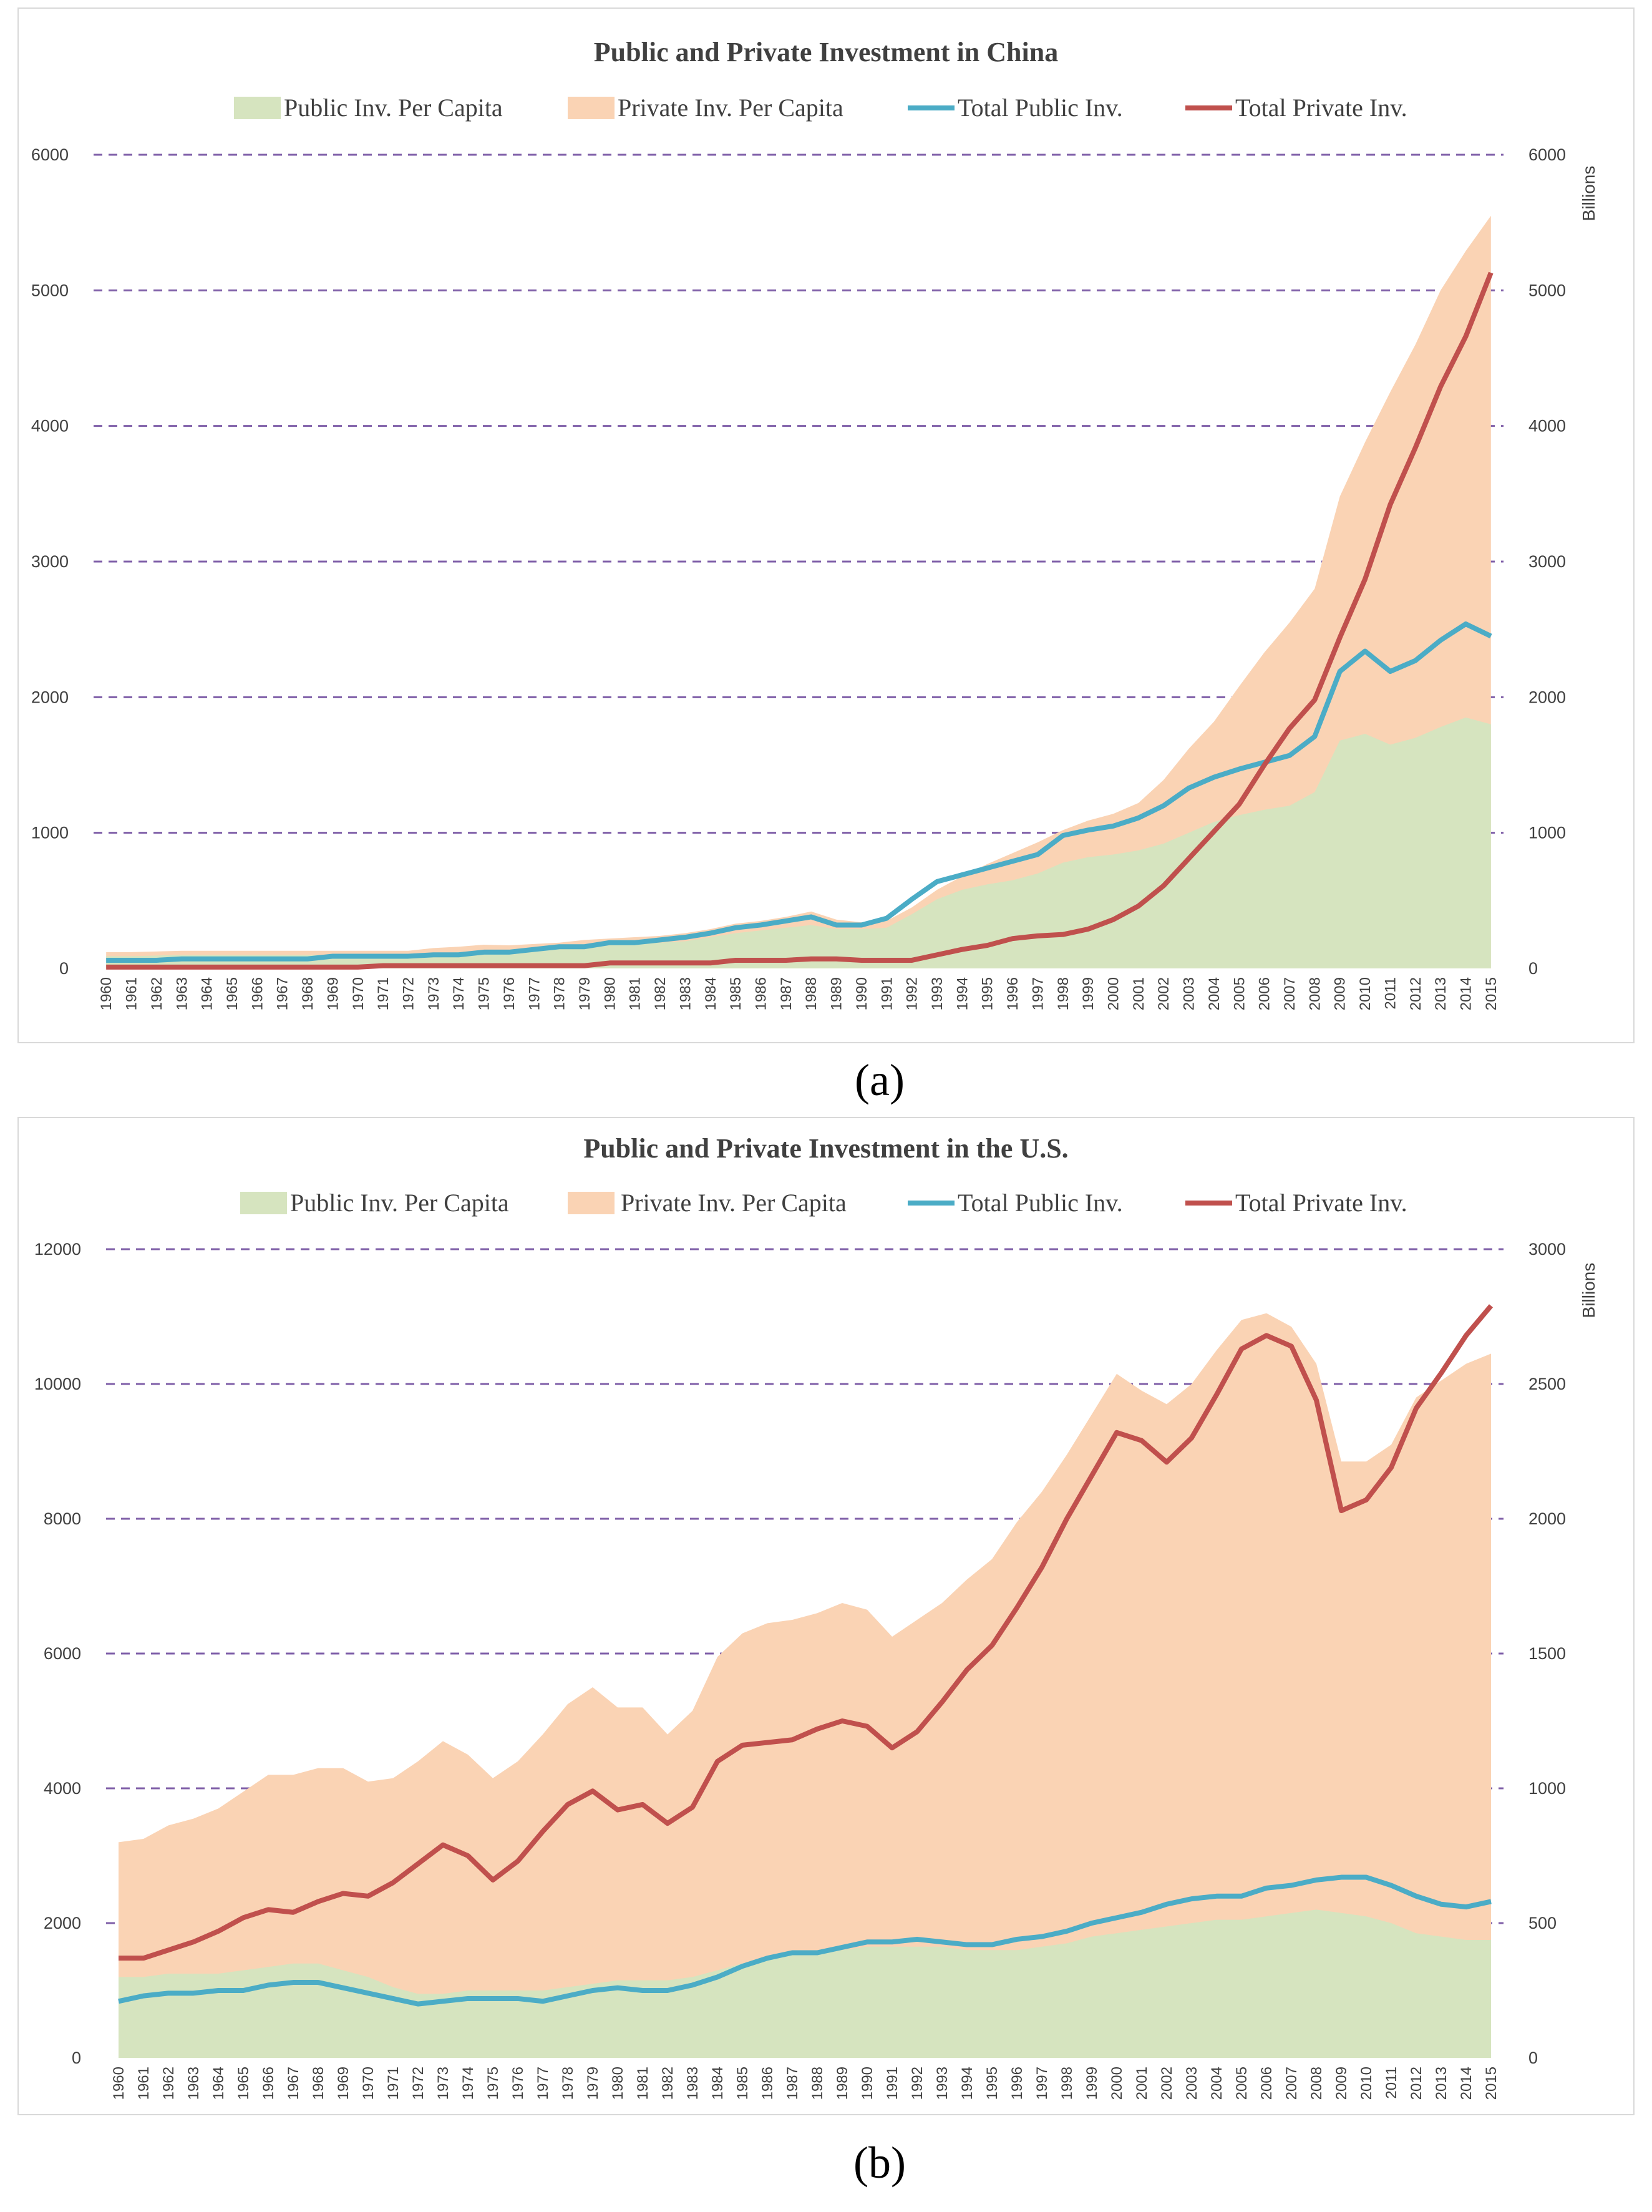  I want to click on x-tick-label: 1986, so click(767, 2084).